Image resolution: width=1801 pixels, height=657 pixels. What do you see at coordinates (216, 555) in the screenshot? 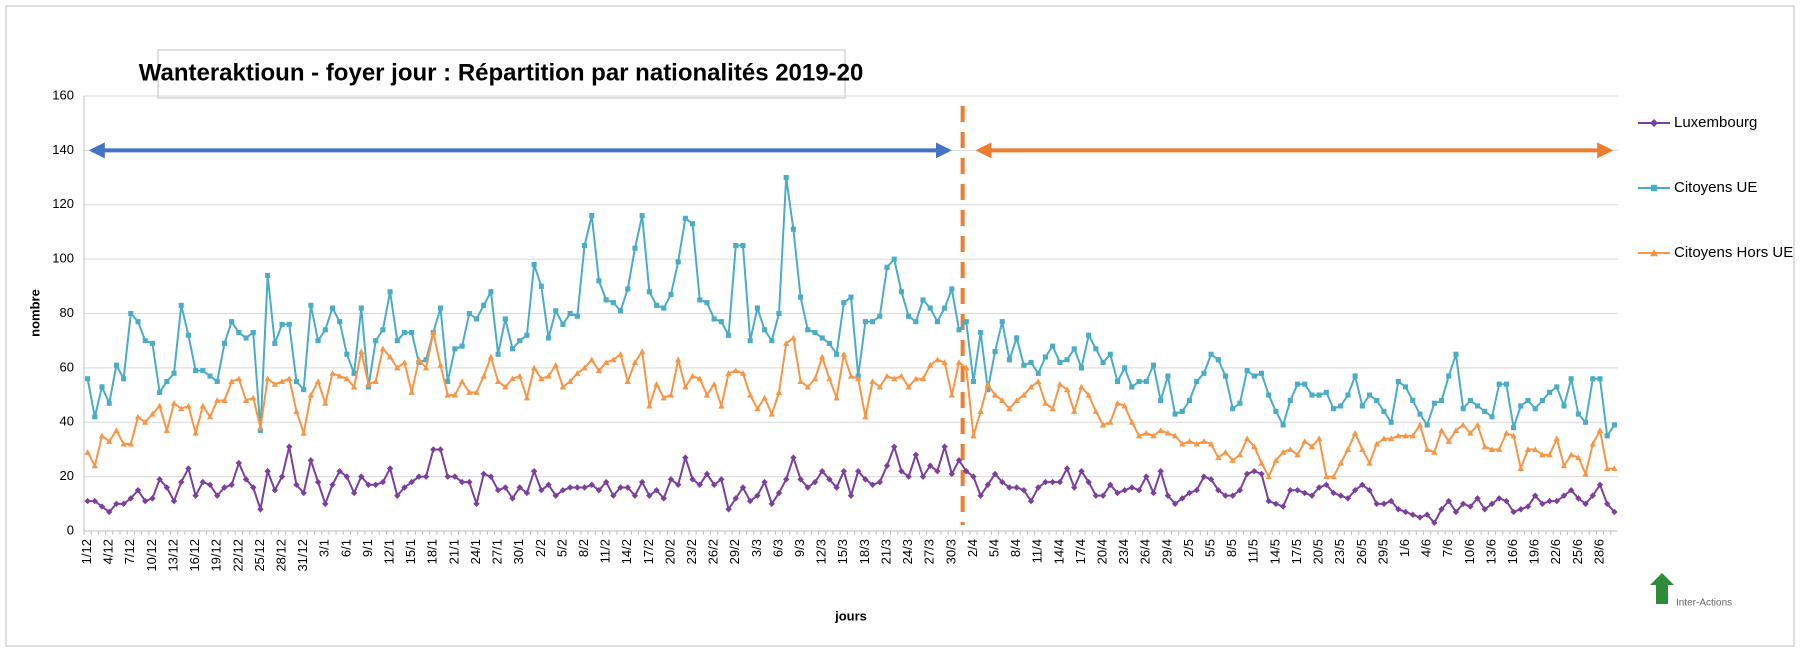
I see `x-tick-label: 19/12` at bounding box center [216, 555].